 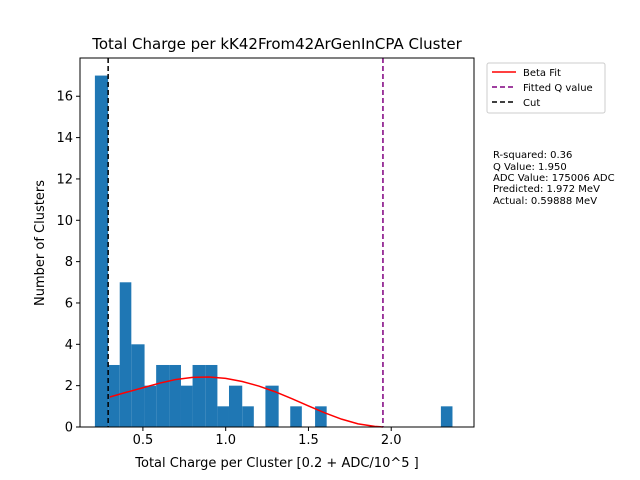 What do you see at coordinates (69, 386) in the screenshot?
I see `y-tick-label-1: 2` at bounding box center [69, 386].